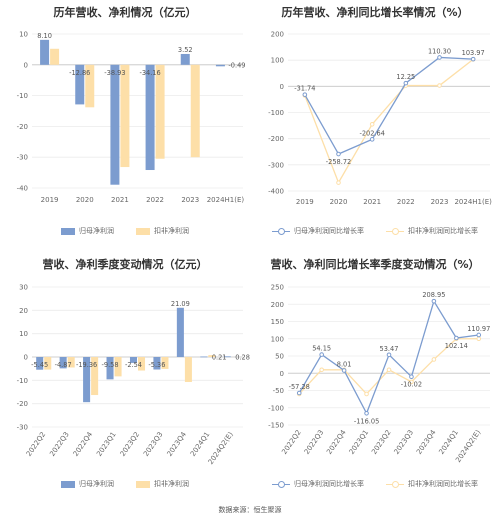 Image resolution: width=500 pixels, height=524 pixels. What do you see at coordinates (338, 162) in the screenshot?
I see `data-label: -258.72` at bounding box center [338, 162].